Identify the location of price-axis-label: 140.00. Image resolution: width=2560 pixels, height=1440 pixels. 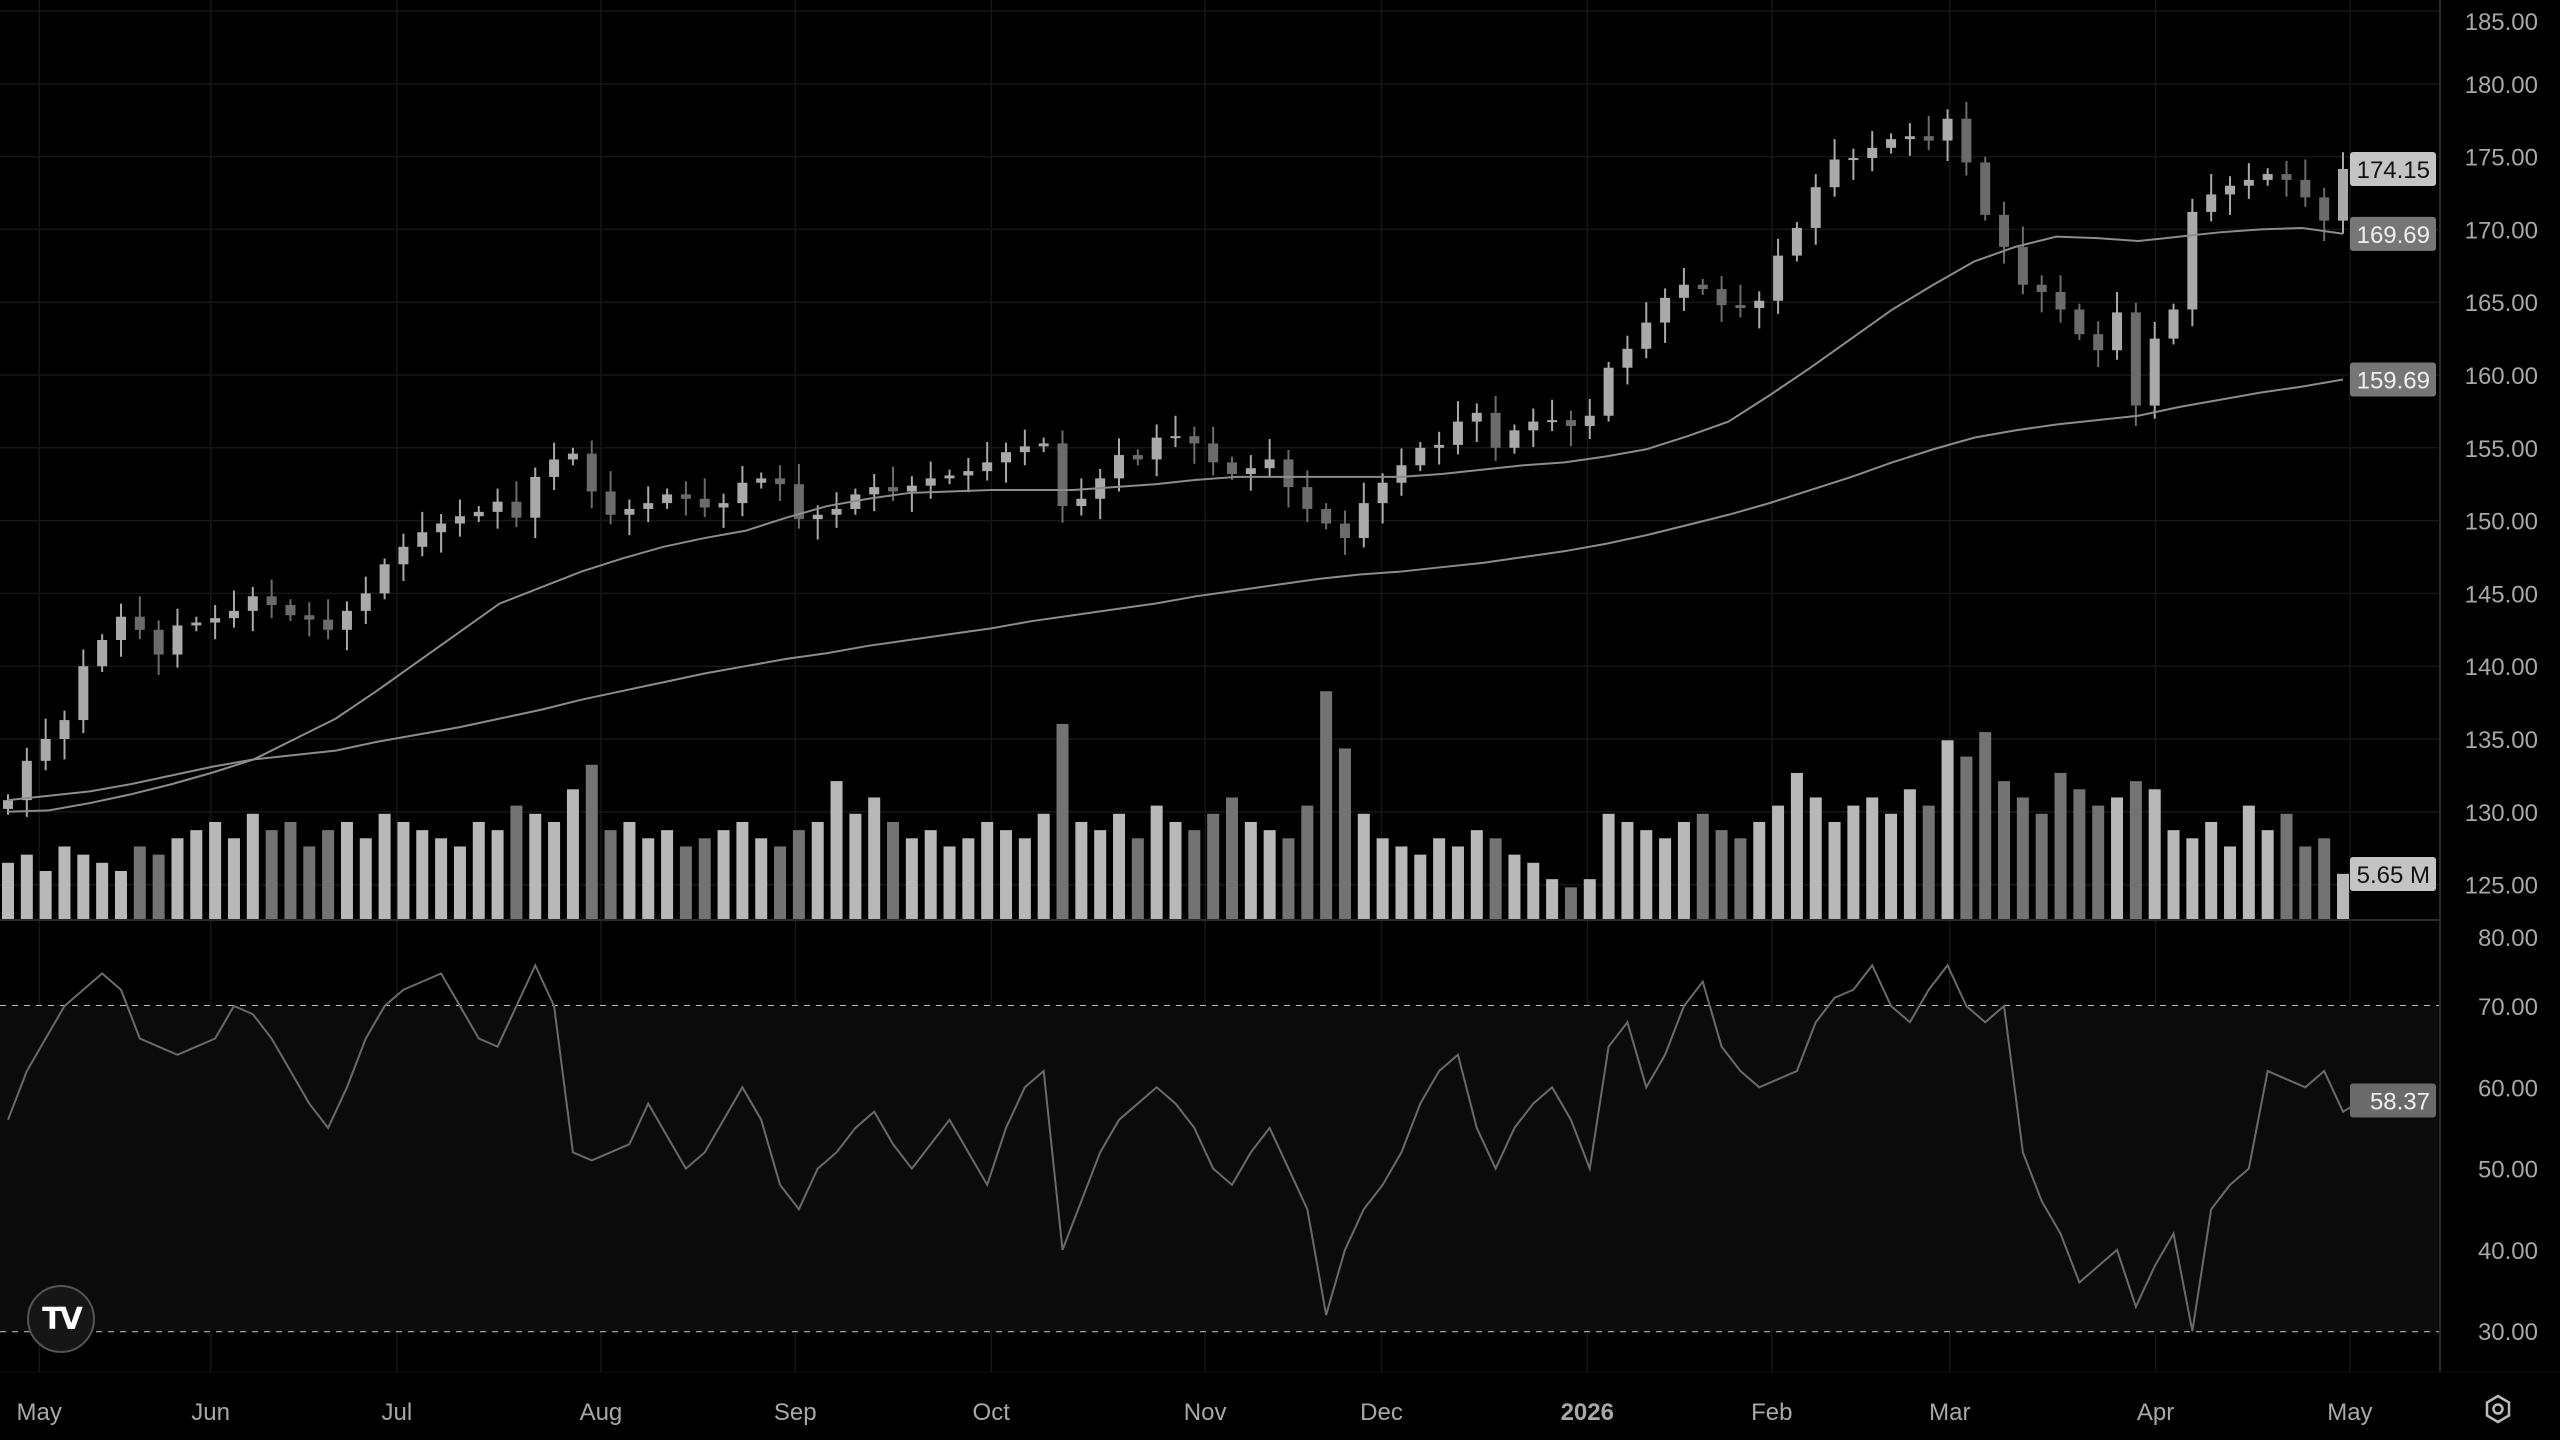
(2501, 667).